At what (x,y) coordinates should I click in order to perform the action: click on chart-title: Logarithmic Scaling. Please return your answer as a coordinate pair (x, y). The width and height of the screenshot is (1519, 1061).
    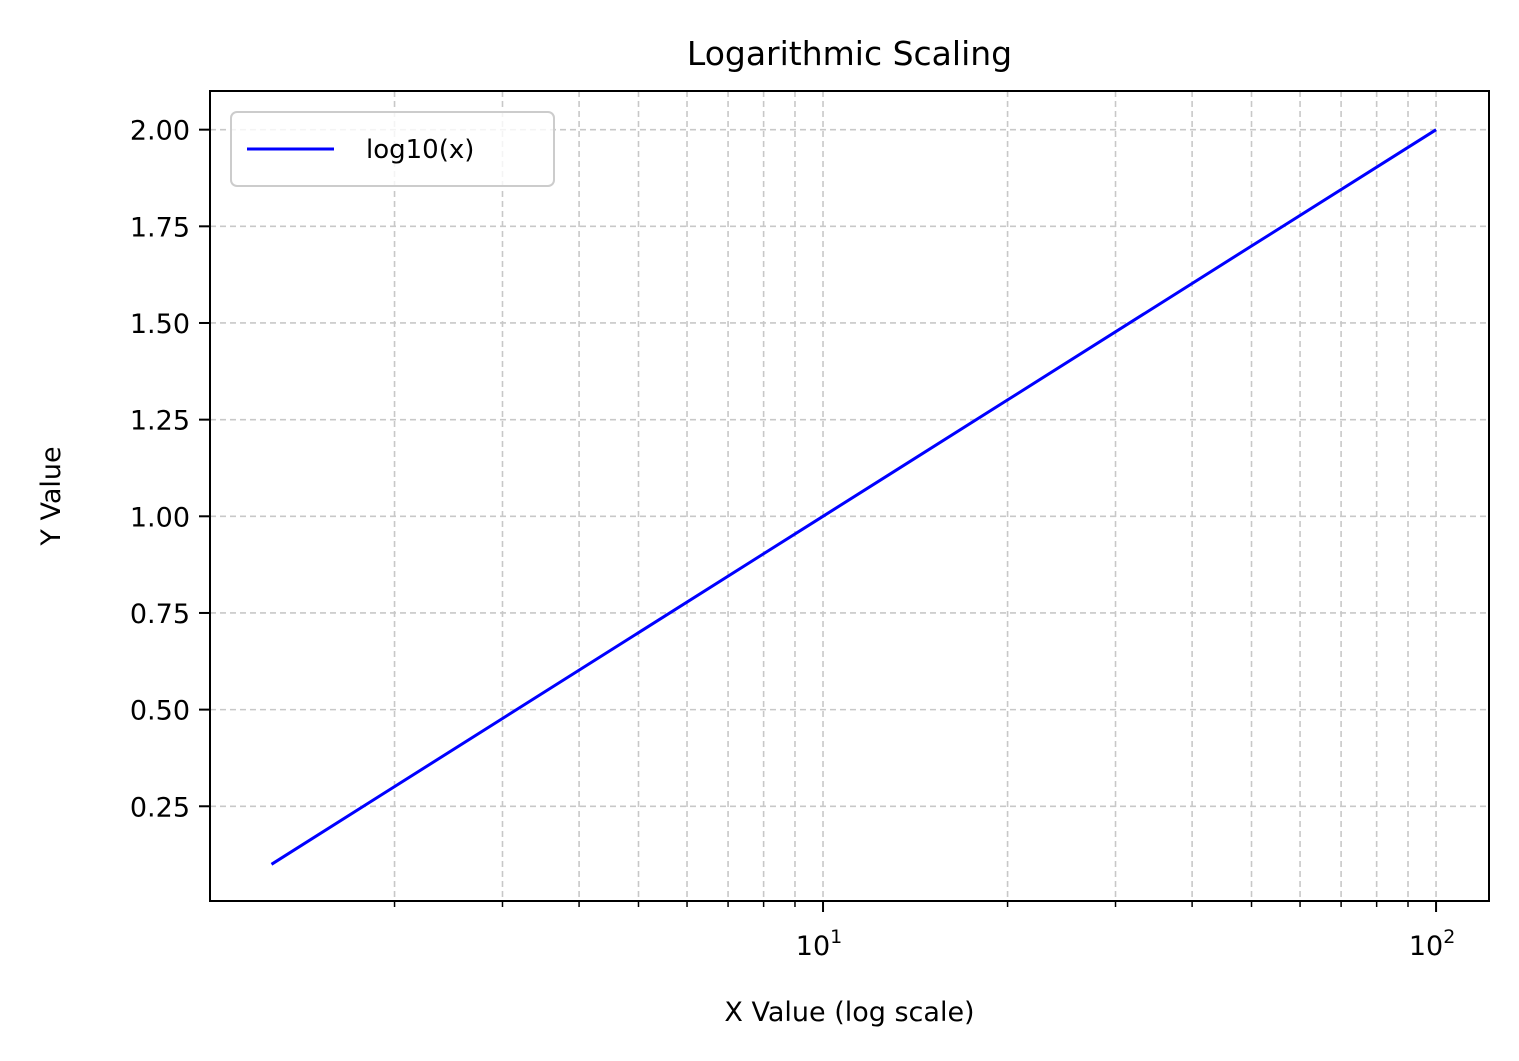
    Looking at the image, I should click on (849, 53).